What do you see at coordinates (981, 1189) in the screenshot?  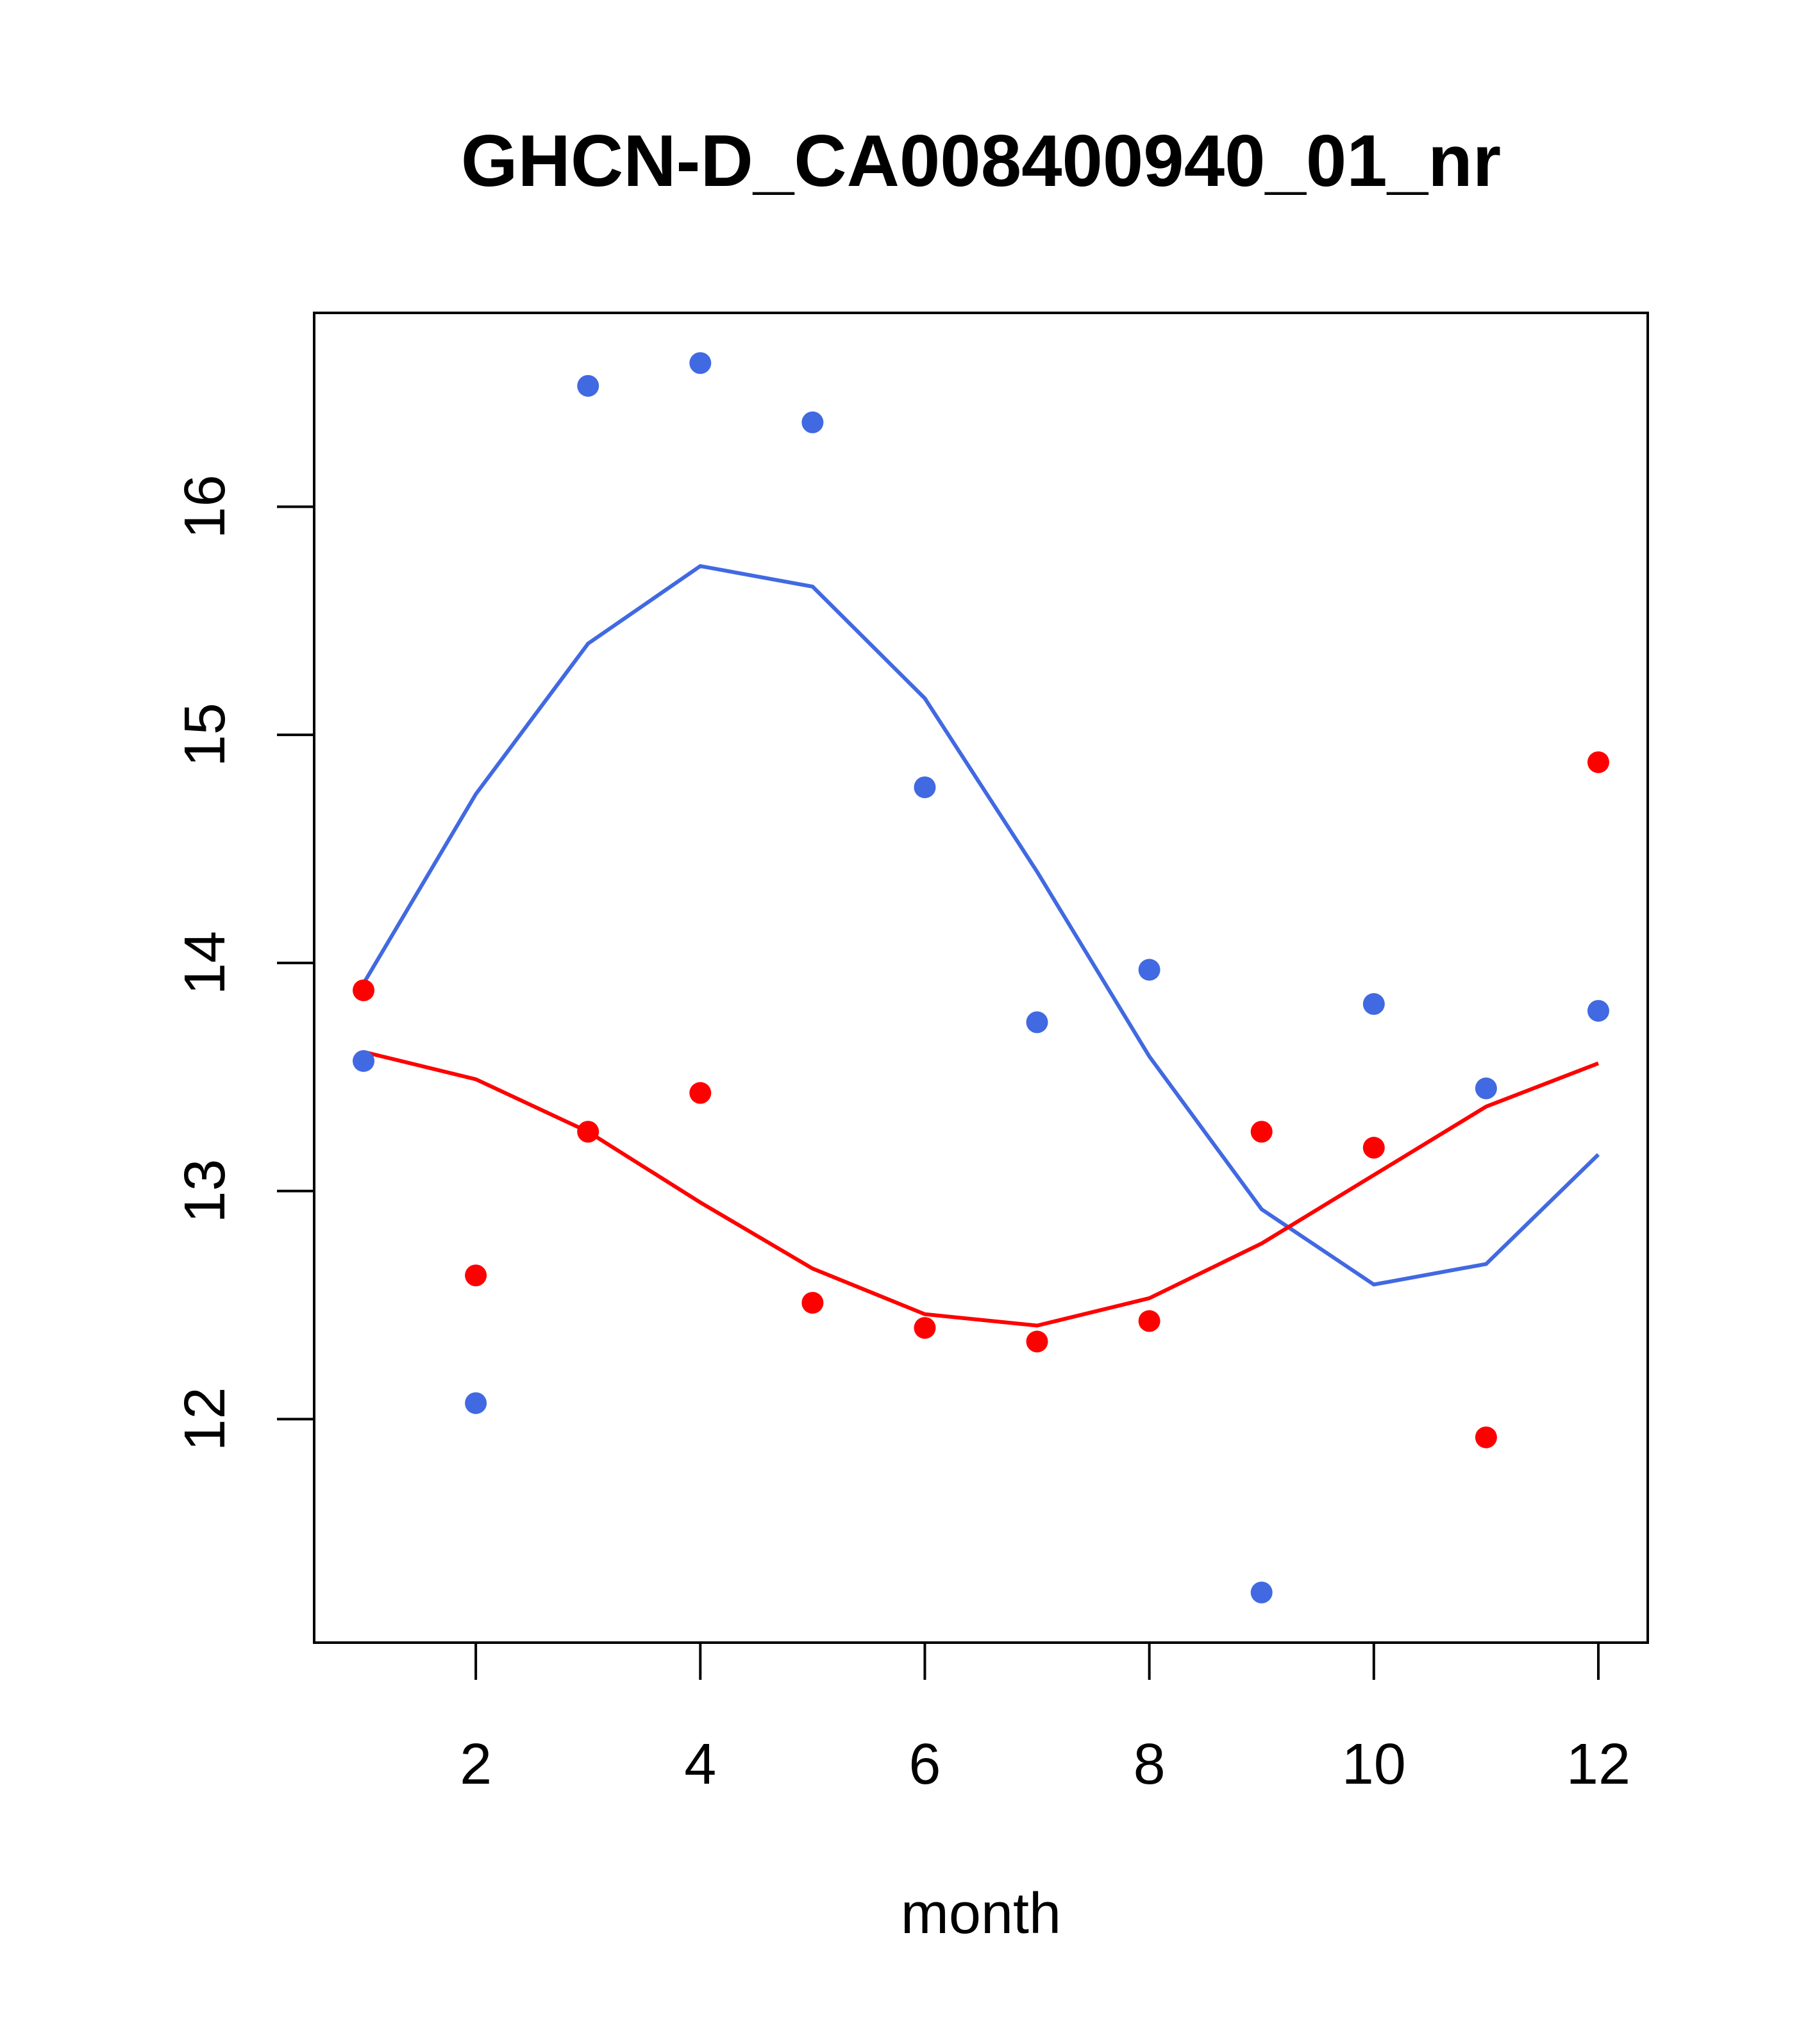 I see `red-fit-line` at bounding box center [981, 1189].